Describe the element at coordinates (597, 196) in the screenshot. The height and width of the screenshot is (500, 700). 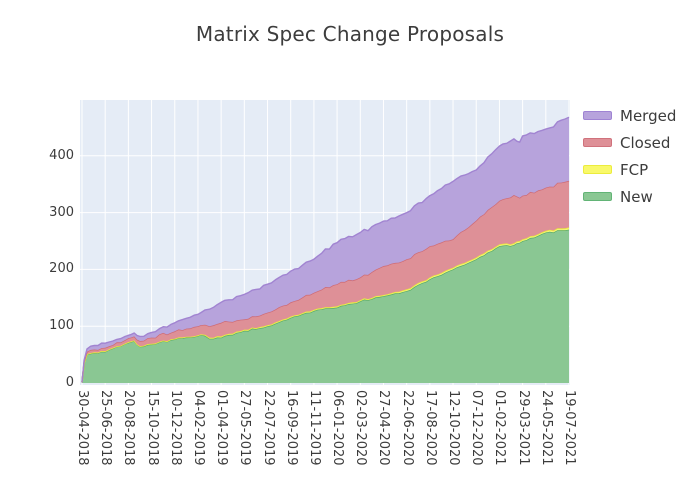
I see `legend-swatch-new` at that location.